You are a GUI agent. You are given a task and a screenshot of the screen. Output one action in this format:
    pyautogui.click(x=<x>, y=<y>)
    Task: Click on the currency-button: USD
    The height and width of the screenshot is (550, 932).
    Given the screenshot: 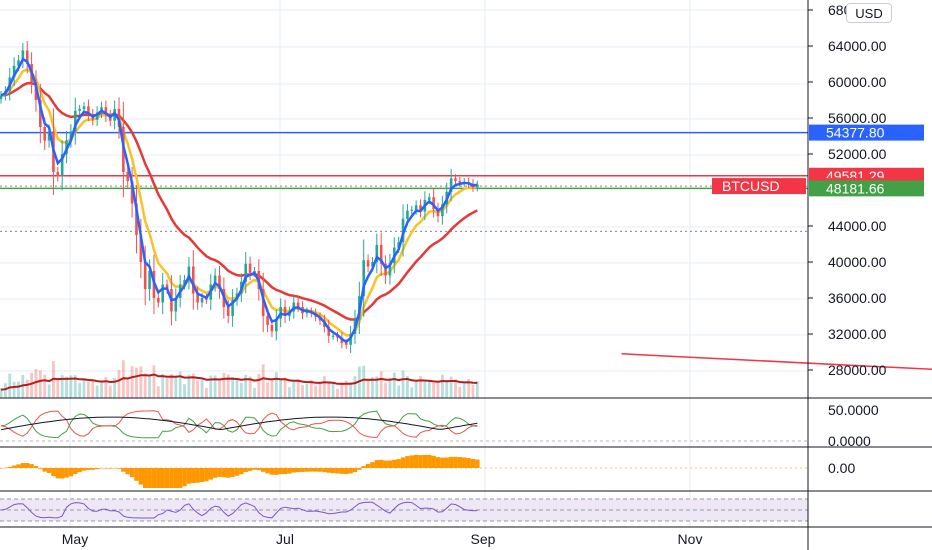 What is the action you would take?
    pyautogui.click(x=869, y=13)
    